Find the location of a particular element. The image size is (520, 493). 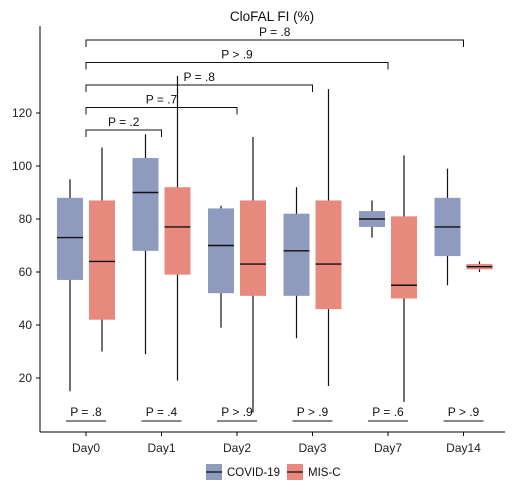

comparison-bracket: P = .2 is located at coordinates (123, 126).